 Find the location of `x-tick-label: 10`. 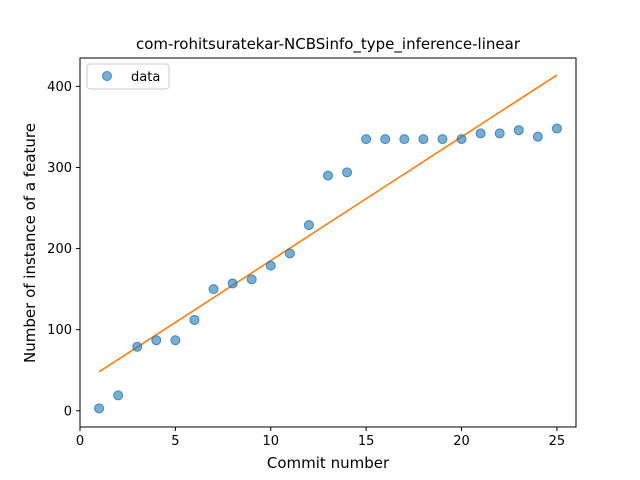

x-tick-label: 10 is located at coordinates (270, 441).